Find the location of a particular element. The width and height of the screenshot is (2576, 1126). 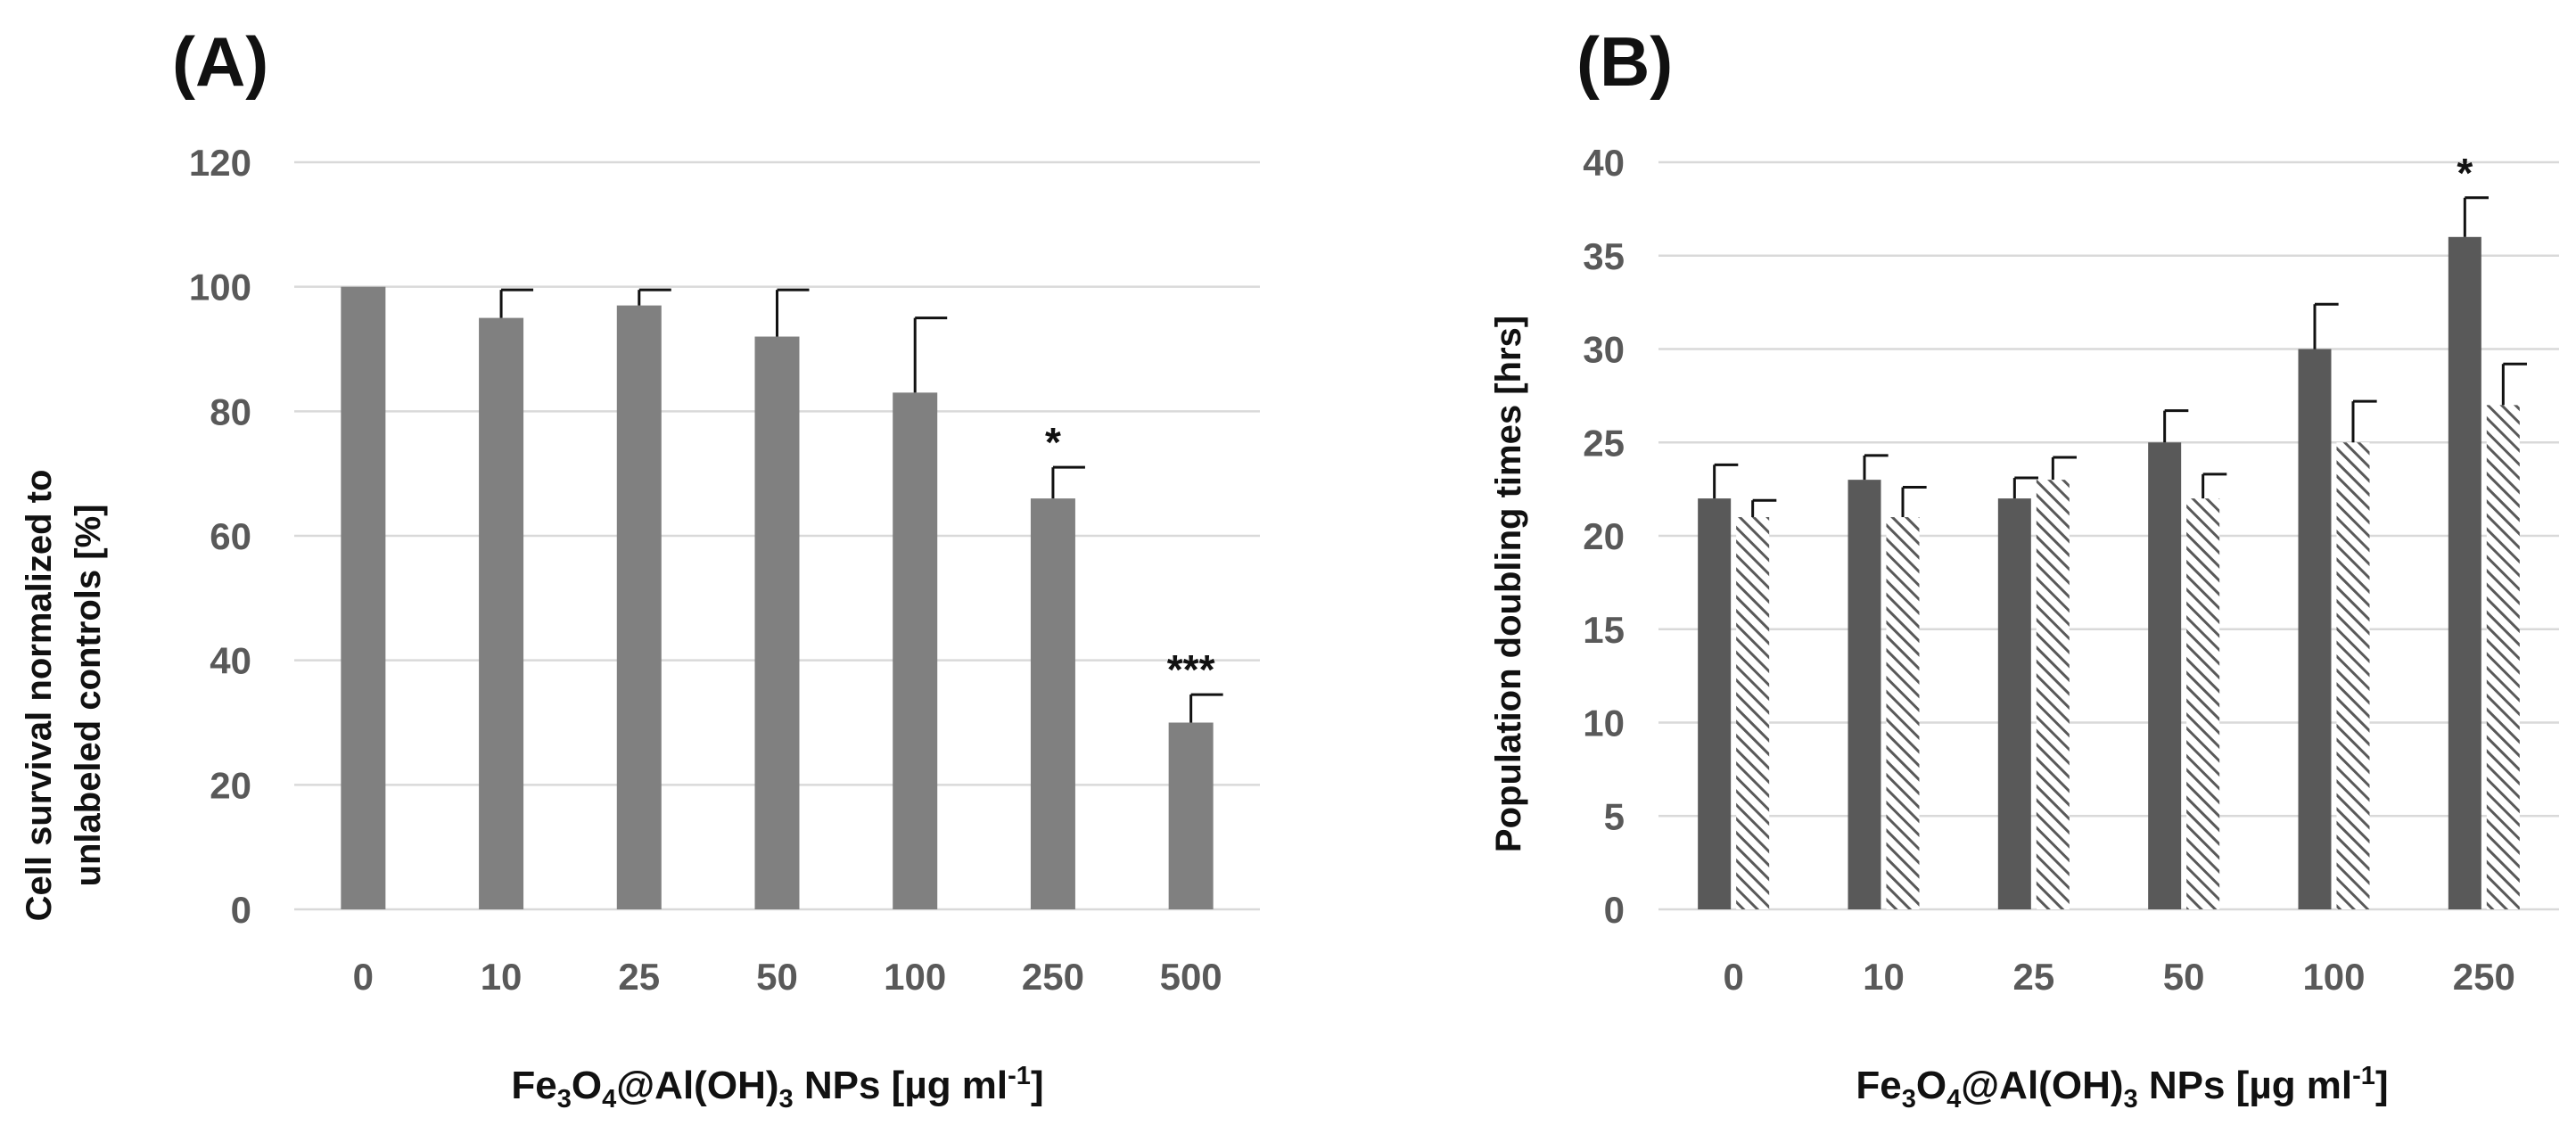

panel-a-x-ticks: 0 10 25 50 100 250 500 is located at coordinates (787, 977).